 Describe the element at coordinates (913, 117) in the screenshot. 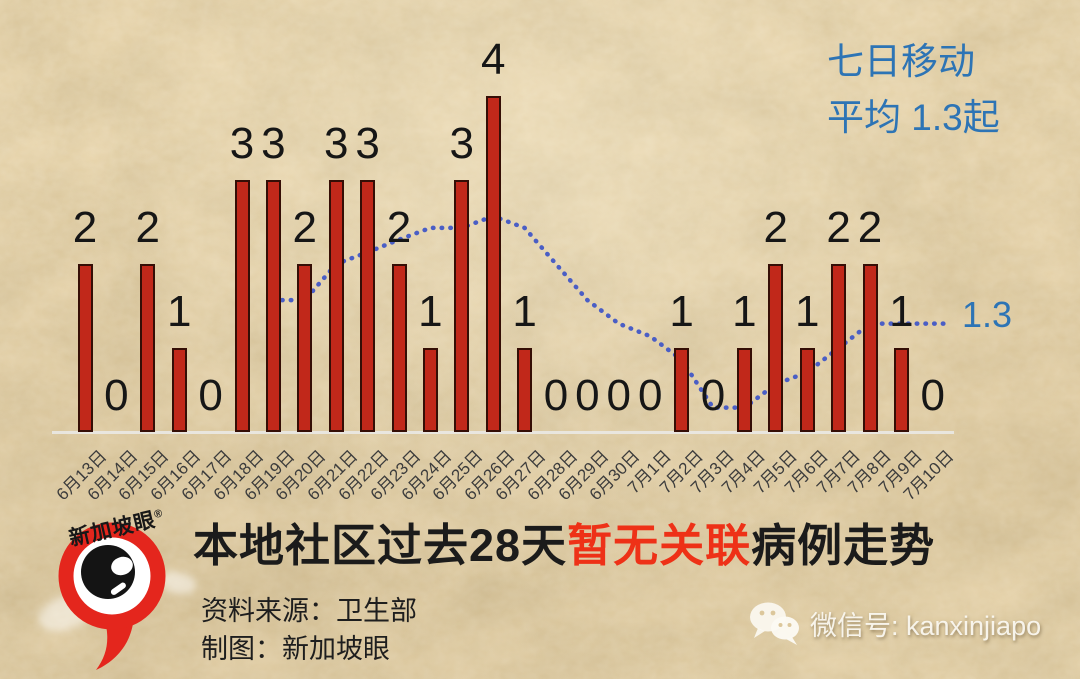

I see `legend-line-2: 平均 1.3起` at that location.